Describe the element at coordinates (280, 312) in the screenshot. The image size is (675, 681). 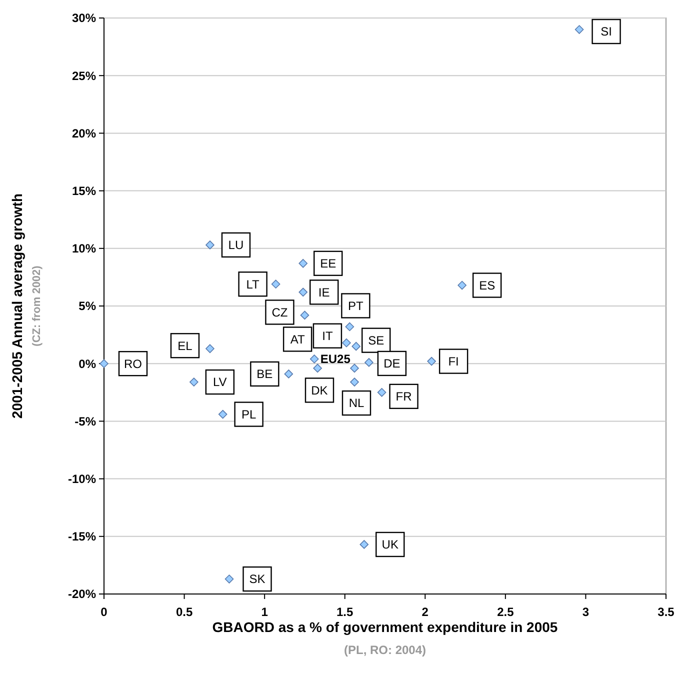
I see `annotation: CZ` at that location.